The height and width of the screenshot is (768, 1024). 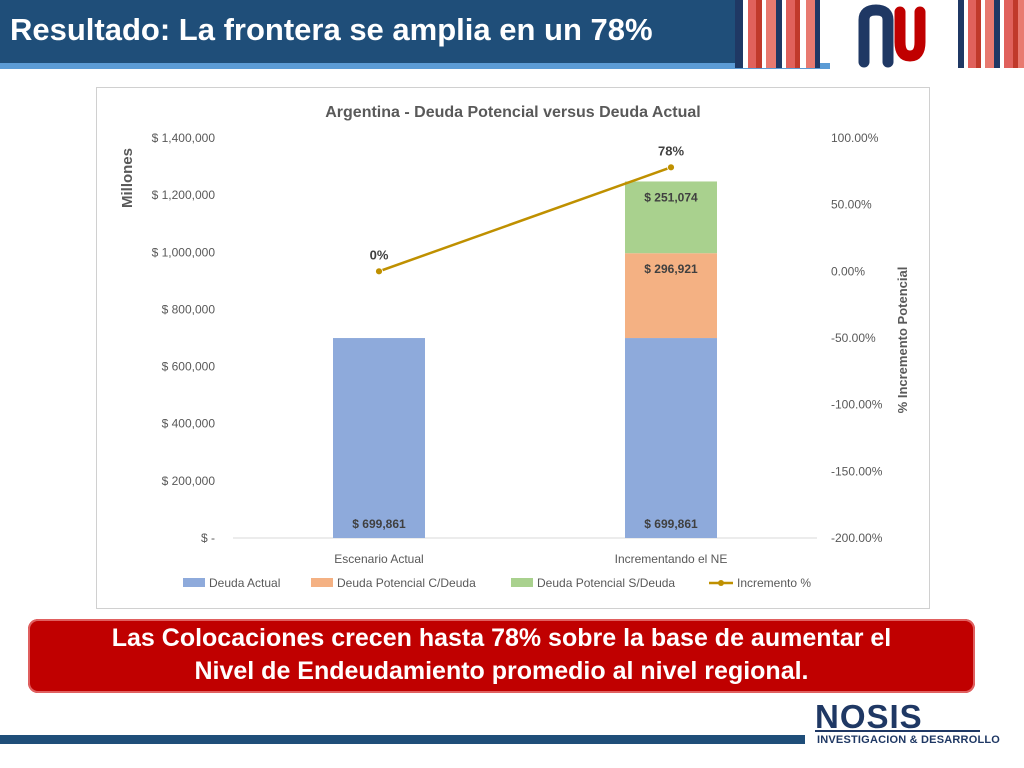 I want to click on legend-label: Incremento %, so click(x=774, y=583).